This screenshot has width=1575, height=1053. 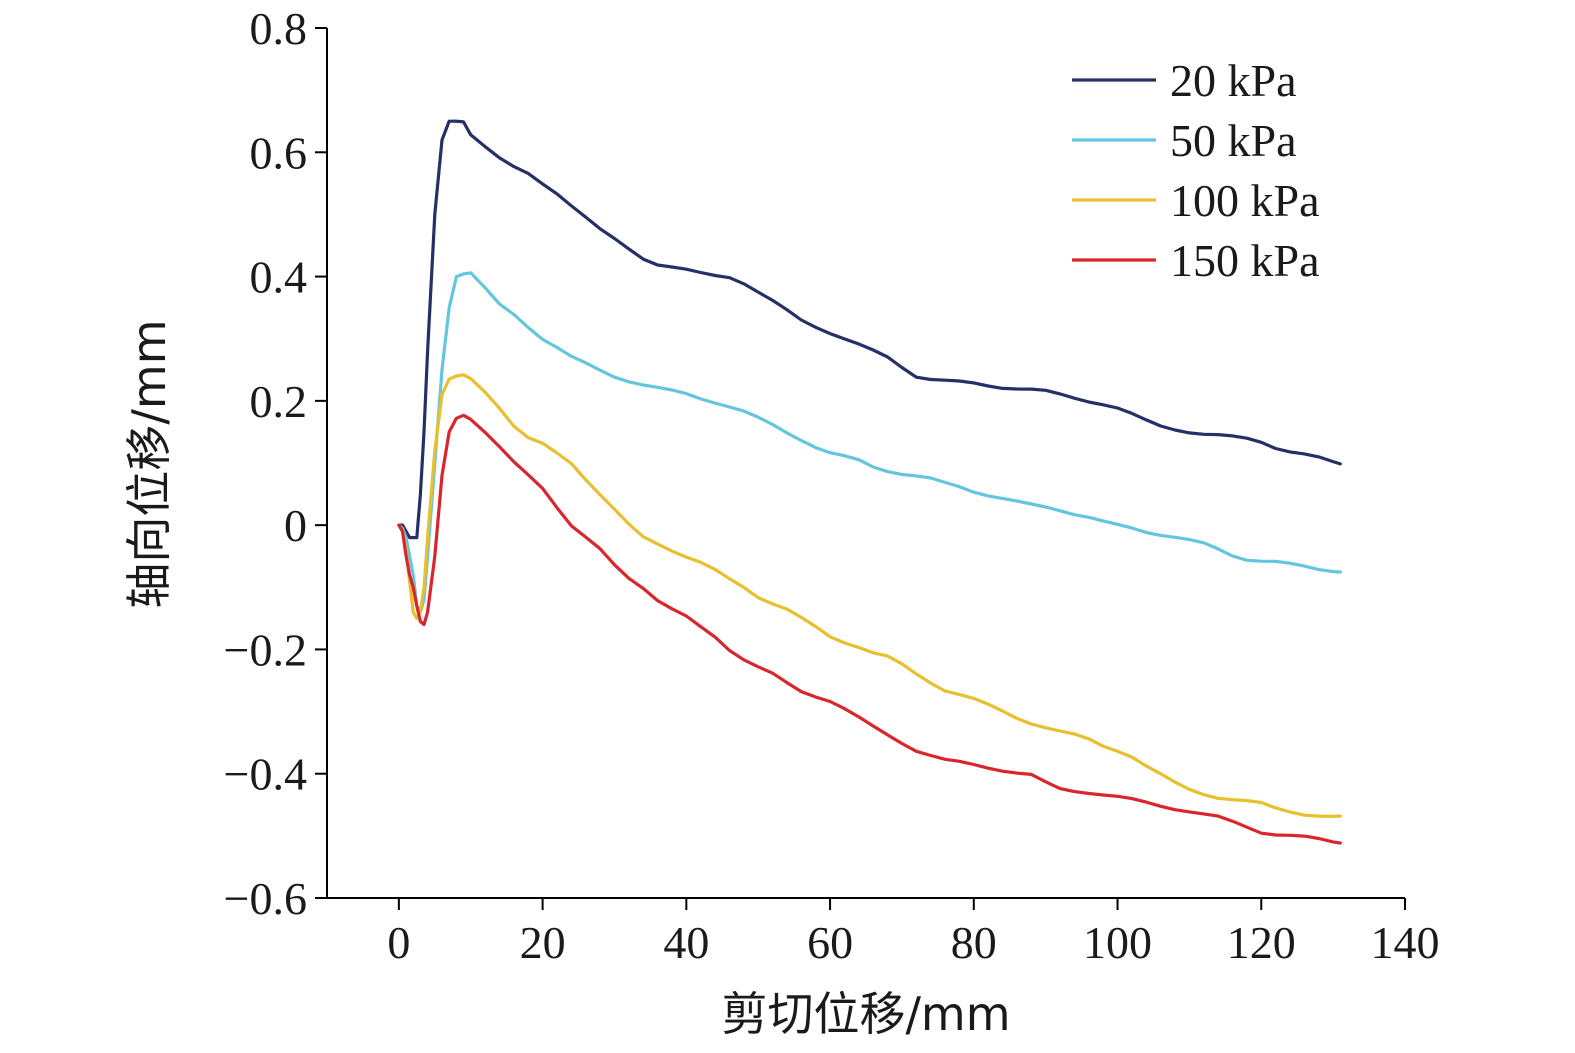 I want to click on y-tick-label: −0.4, so click(x=265, y=774).